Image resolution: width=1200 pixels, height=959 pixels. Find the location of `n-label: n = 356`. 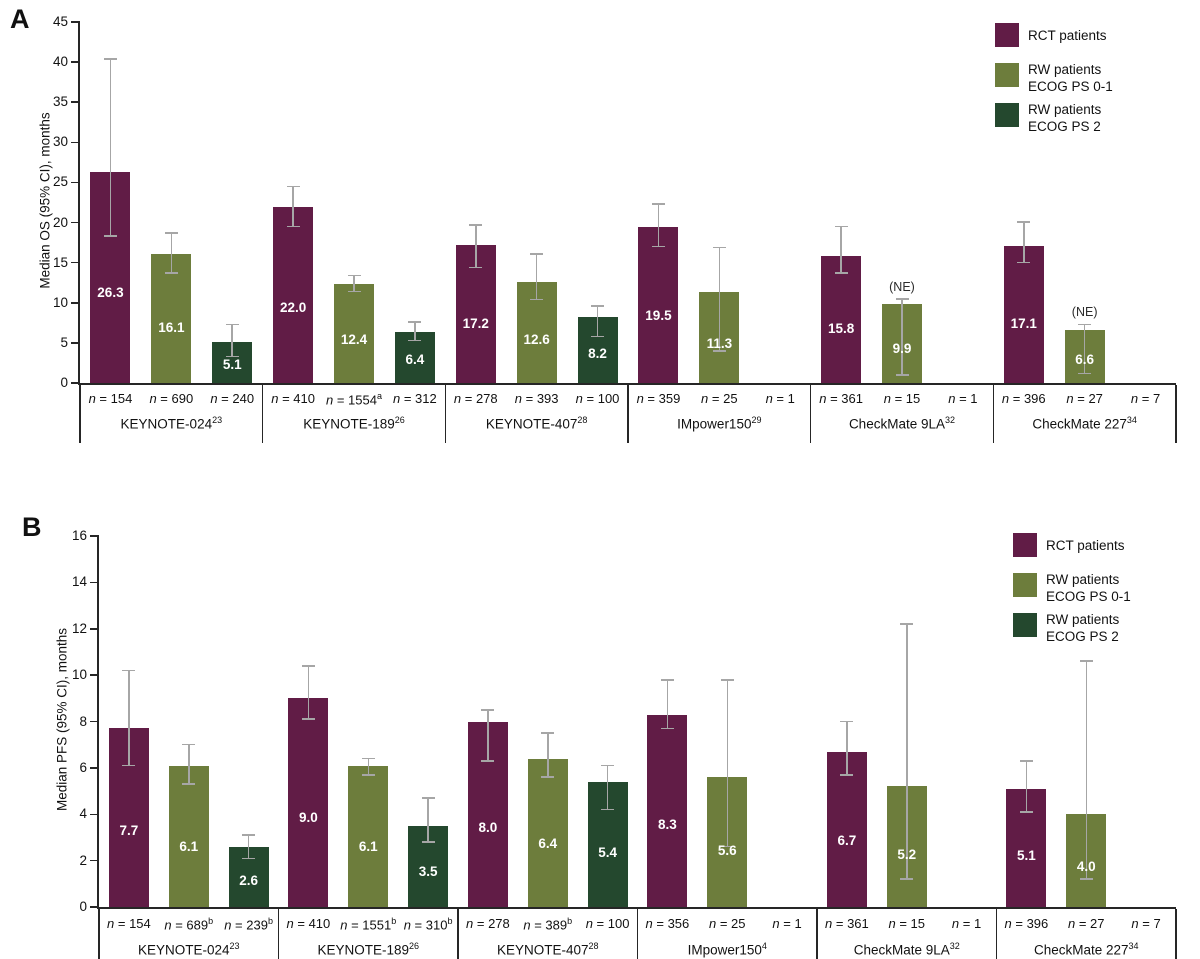

n-label: n = 356 is located at coordinates (667, 923).